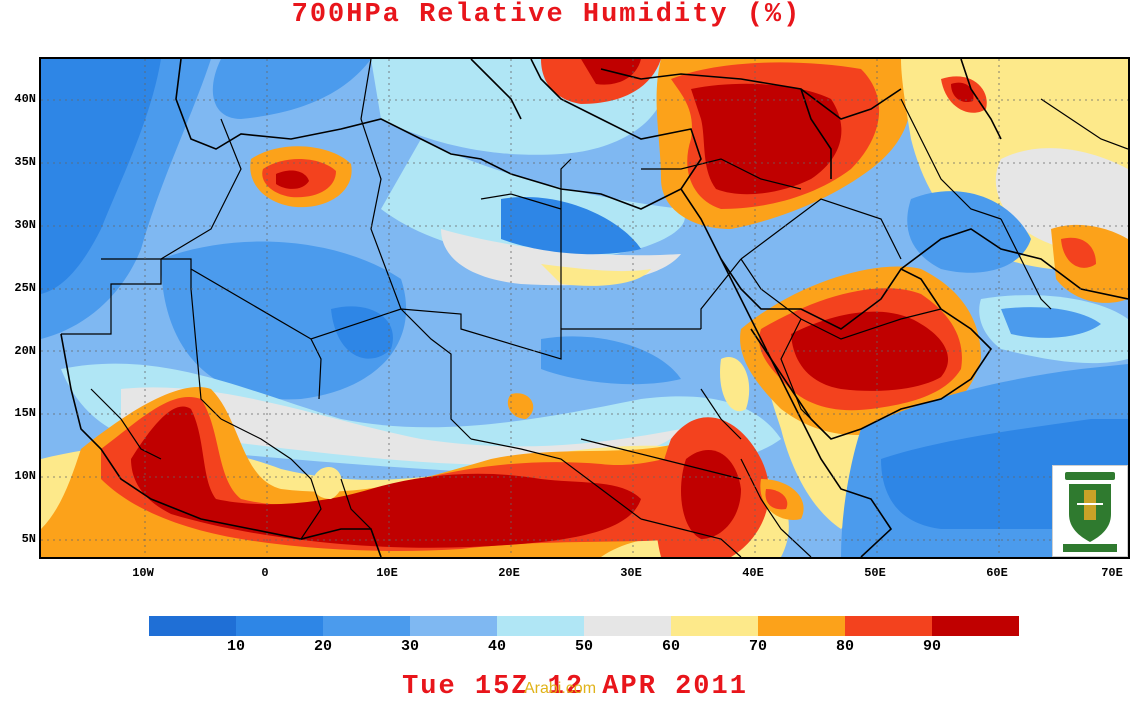 The height and width of the screenshot is (702, 1133). What do you see at coordinates (25, 351) in the screenshot?
I see `lat-label-20n: 20N` at bounding box center [25, 351].